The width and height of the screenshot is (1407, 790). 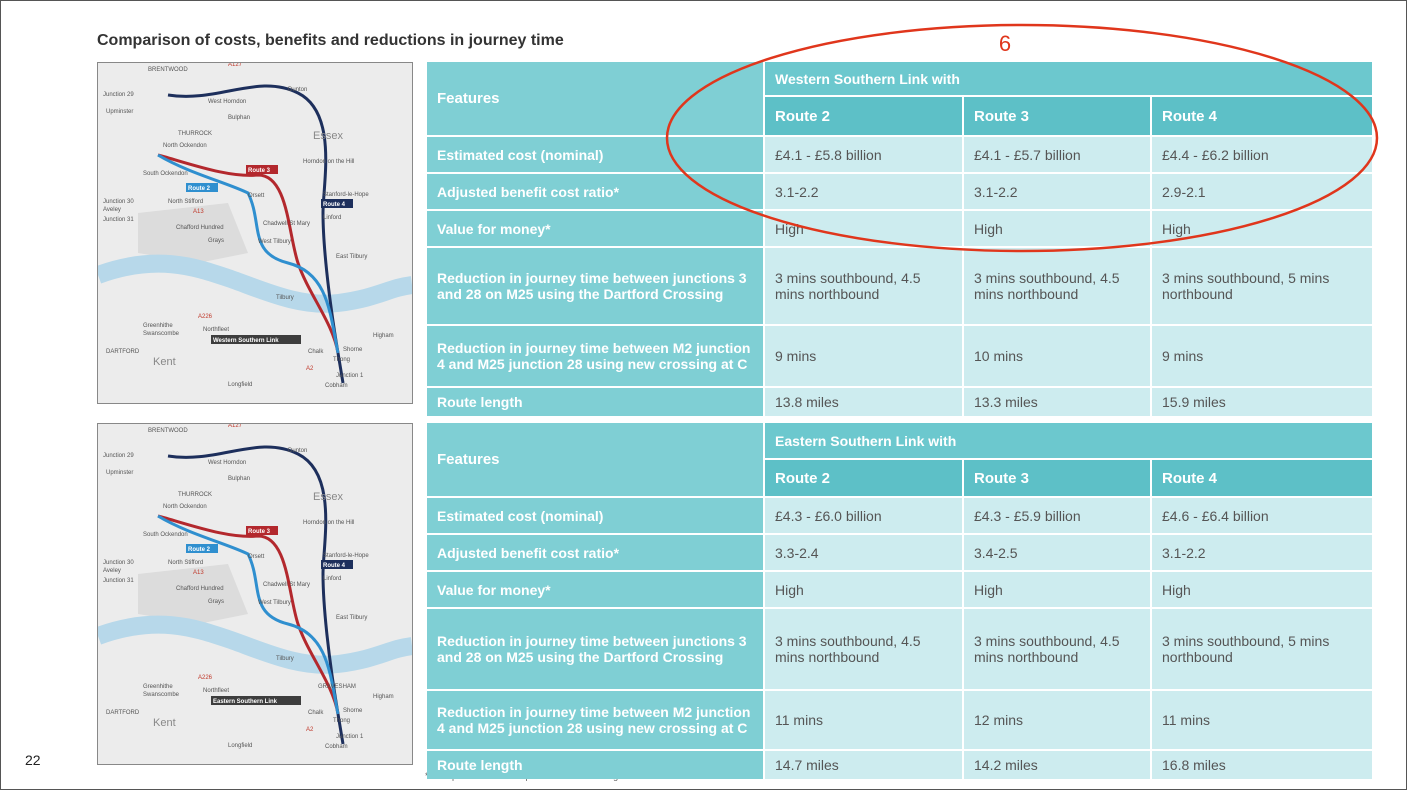 What do you see at coordinates (195, 134) in the screenshot?
I see `map-label: THURROCK` at bounding box center [195, 134].